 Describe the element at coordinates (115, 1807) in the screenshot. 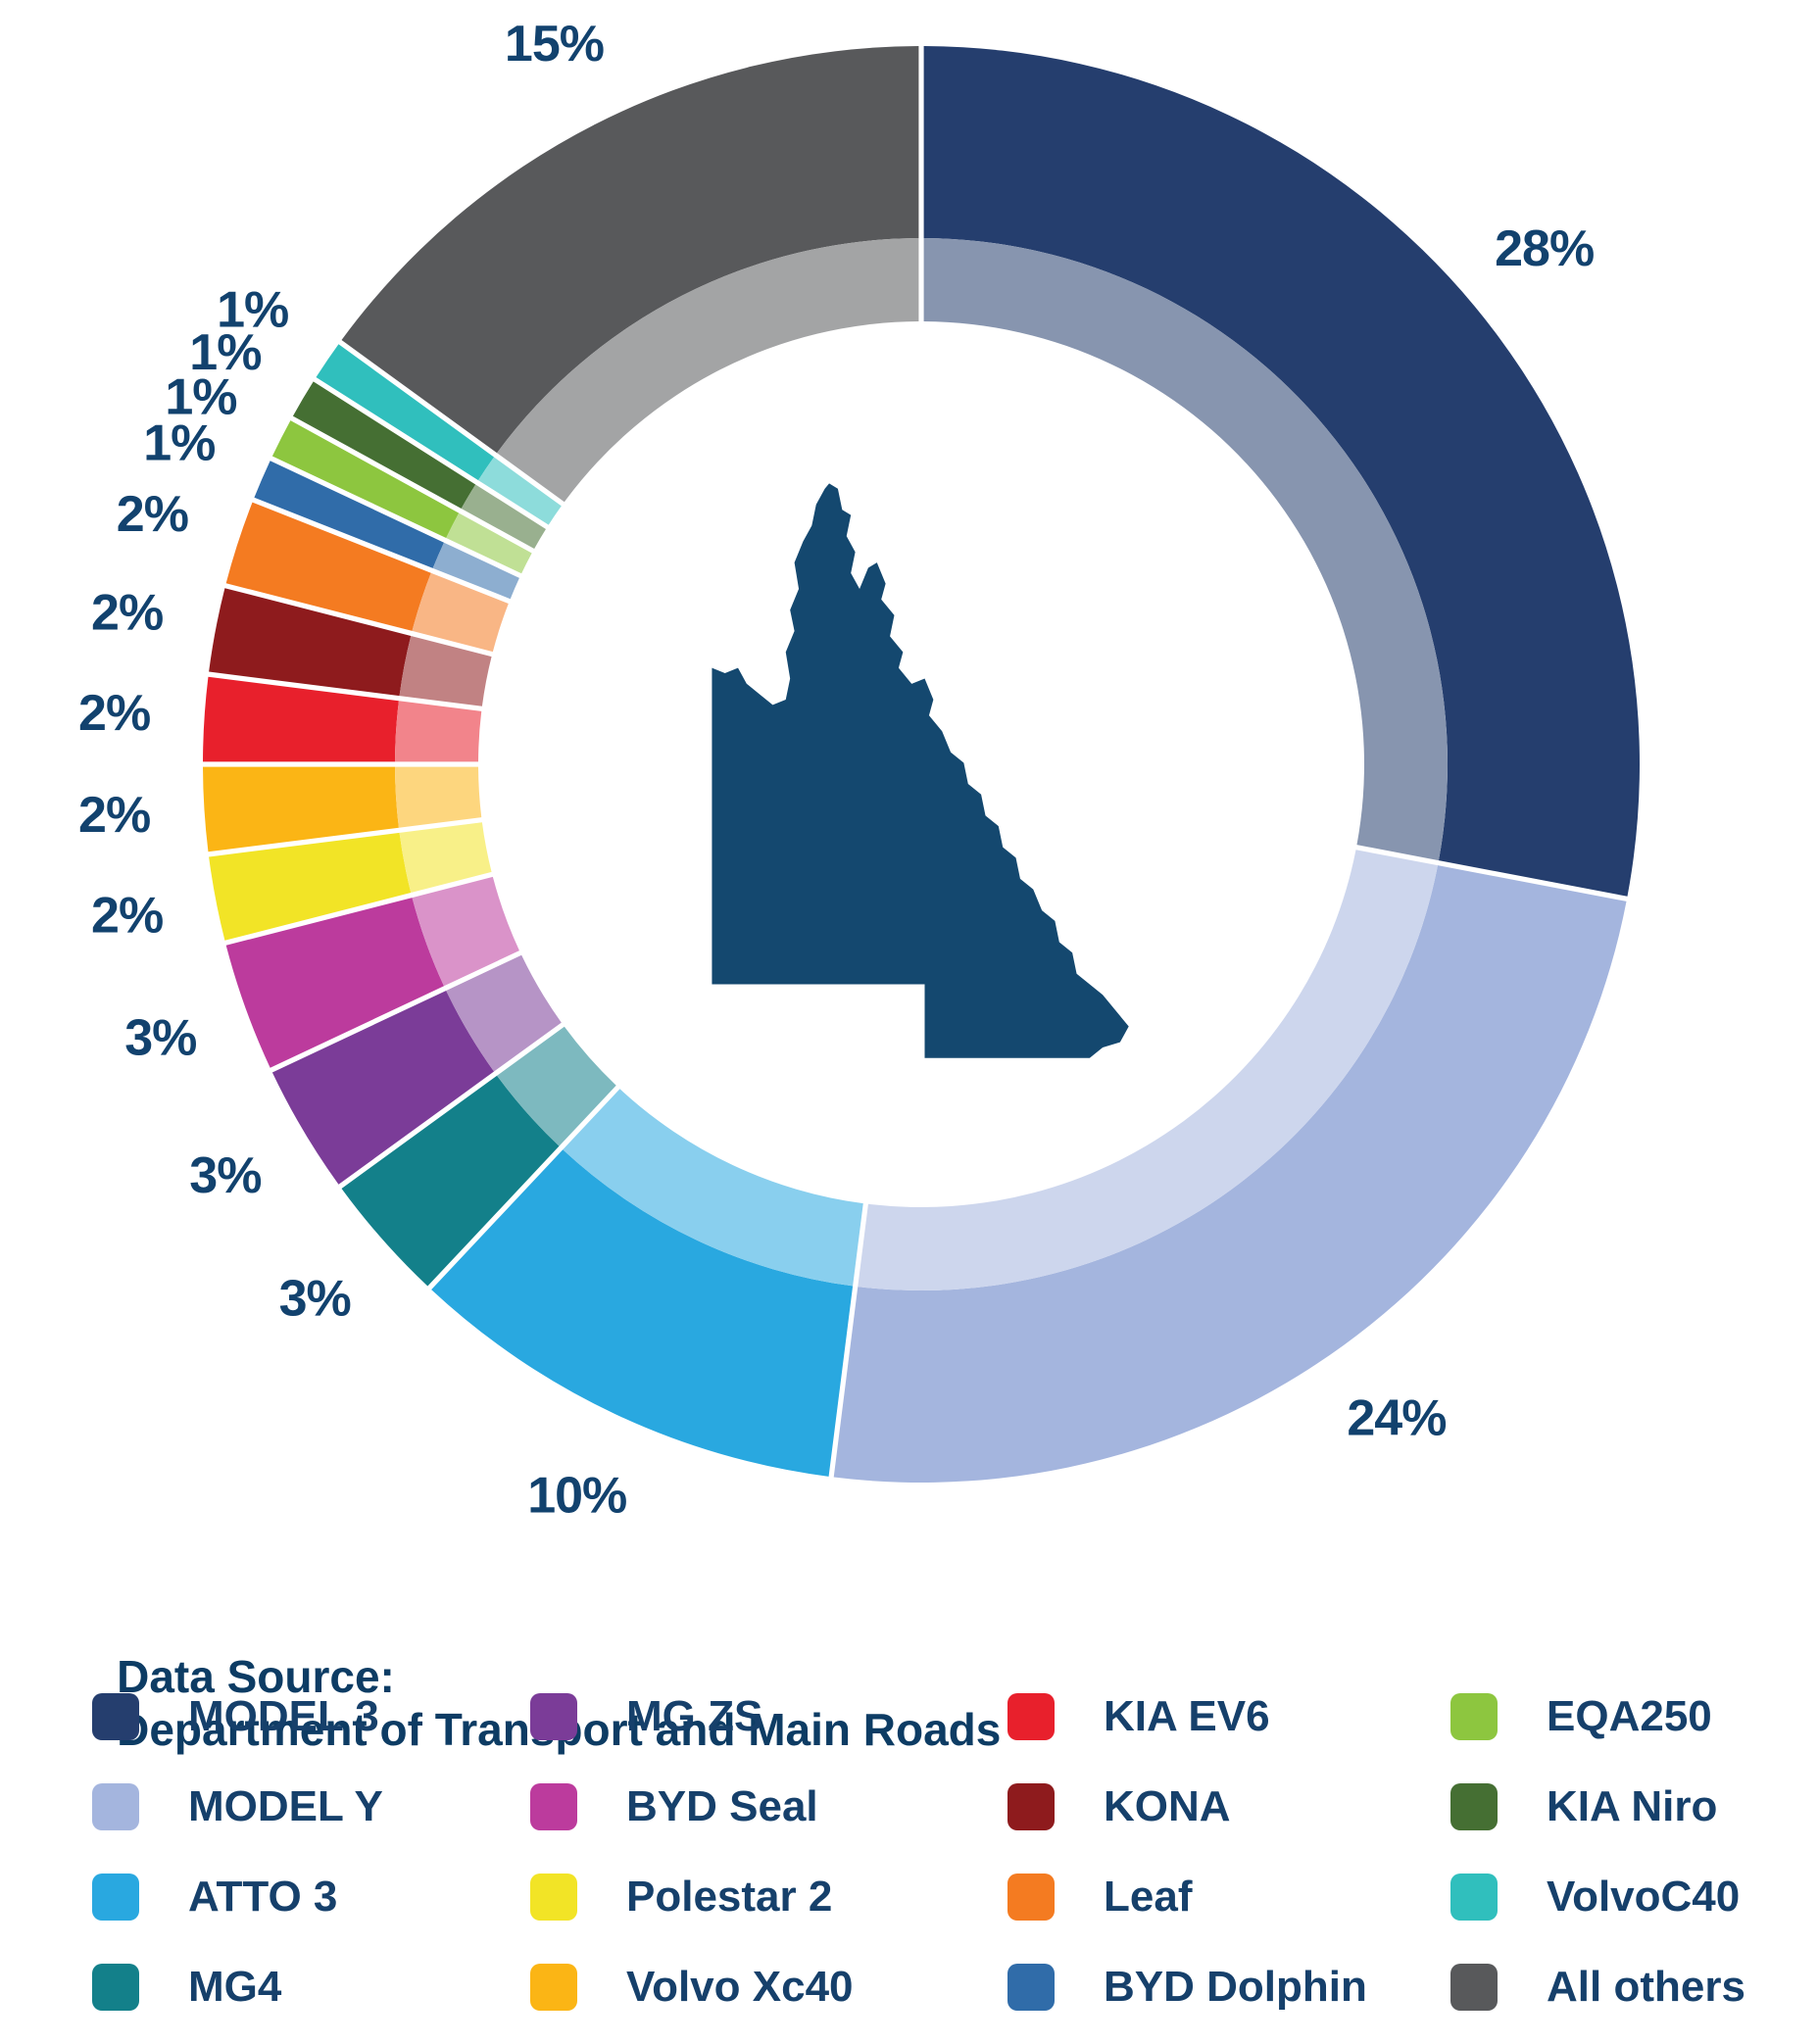

I see `legend-swatch-model-y` at that location.